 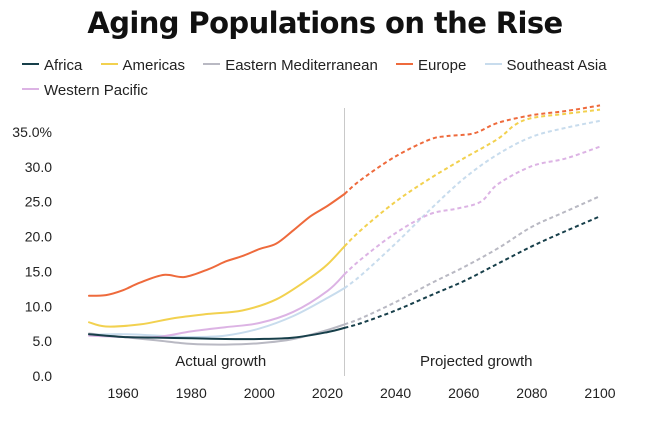 I want to click on series-line-africa-projected, so click(x=472, y=272).